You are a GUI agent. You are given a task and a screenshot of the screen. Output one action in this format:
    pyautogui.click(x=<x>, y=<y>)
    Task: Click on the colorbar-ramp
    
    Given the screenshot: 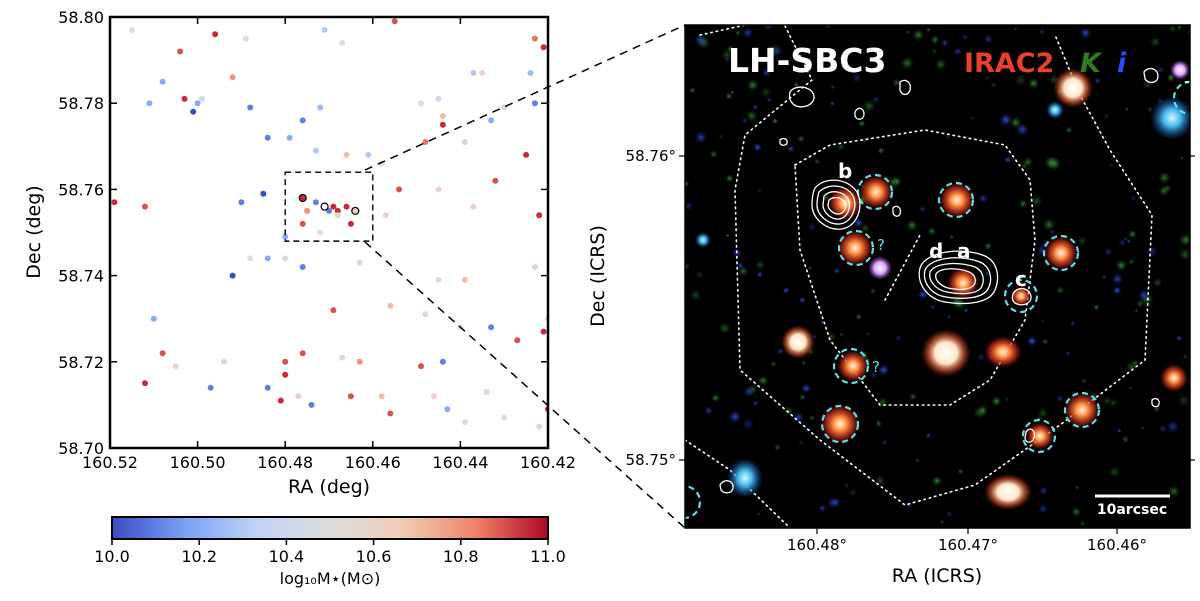 What is the action you would take?
    pyautogui.click(x=330, y=528)
    